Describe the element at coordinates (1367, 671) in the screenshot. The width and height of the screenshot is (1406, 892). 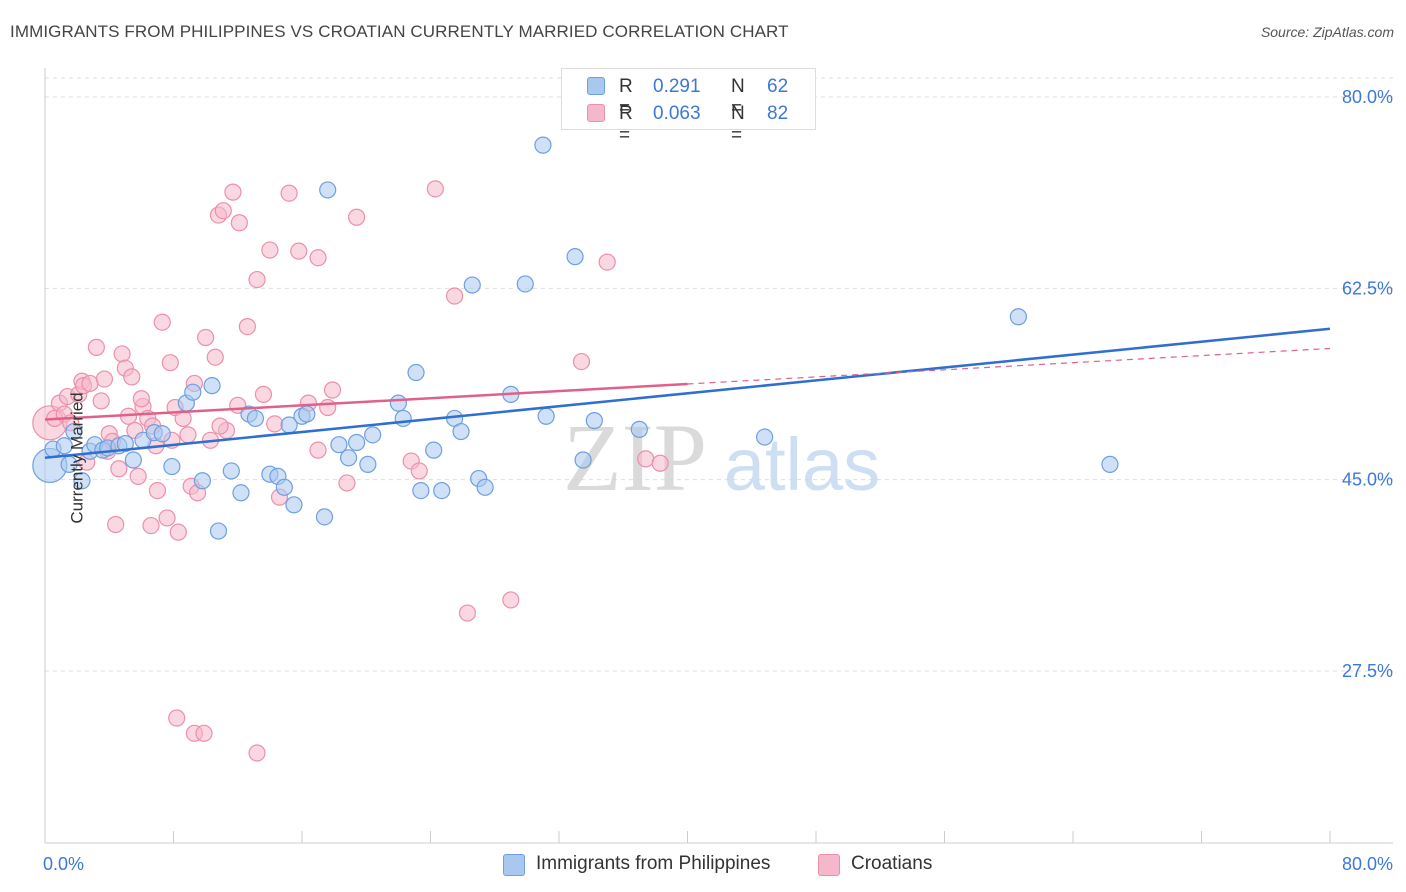
I see `y-tick-label: 27.5%` at that location.